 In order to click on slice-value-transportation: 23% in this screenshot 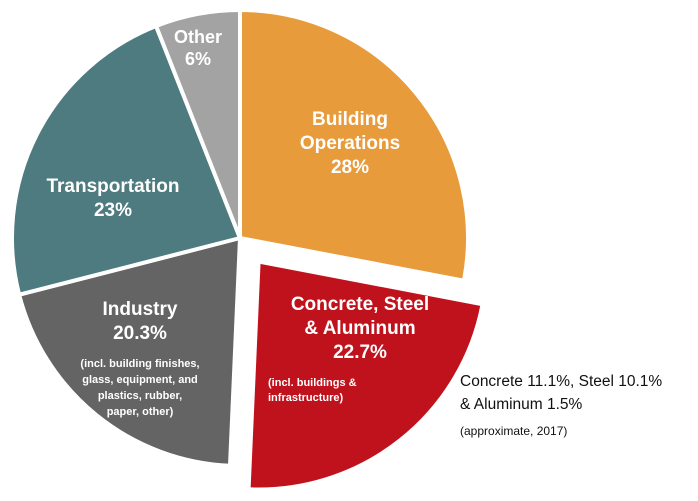, I will do `click(113, 210)`.